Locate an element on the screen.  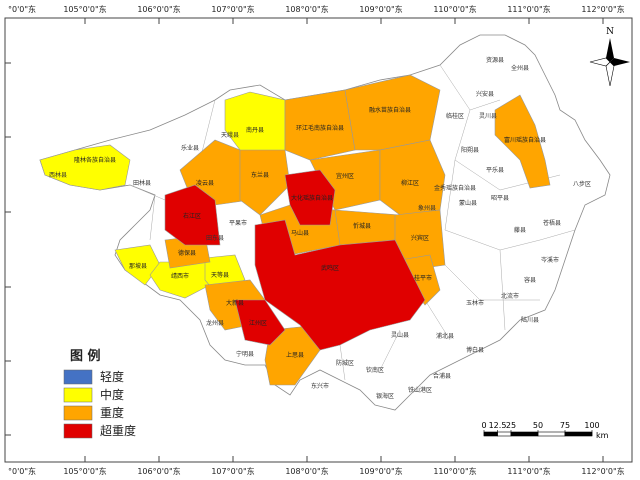
region-label: 马山县 is located at coordinates (300, 233).